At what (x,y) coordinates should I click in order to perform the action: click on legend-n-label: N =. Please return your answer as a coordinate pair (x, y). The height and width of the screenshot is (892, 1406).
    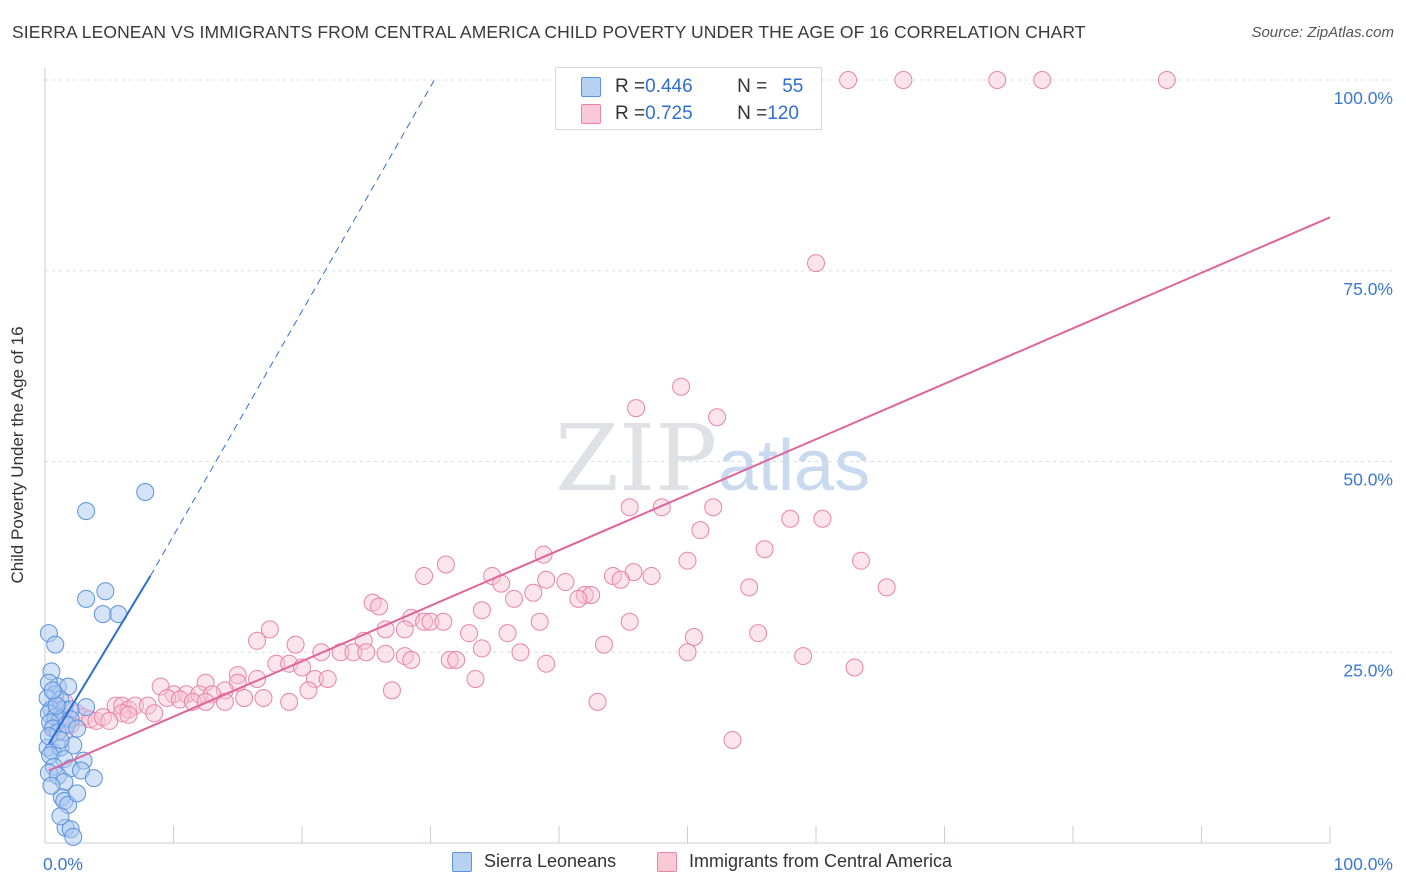
    Looking at the image, I should click on (752, 113).